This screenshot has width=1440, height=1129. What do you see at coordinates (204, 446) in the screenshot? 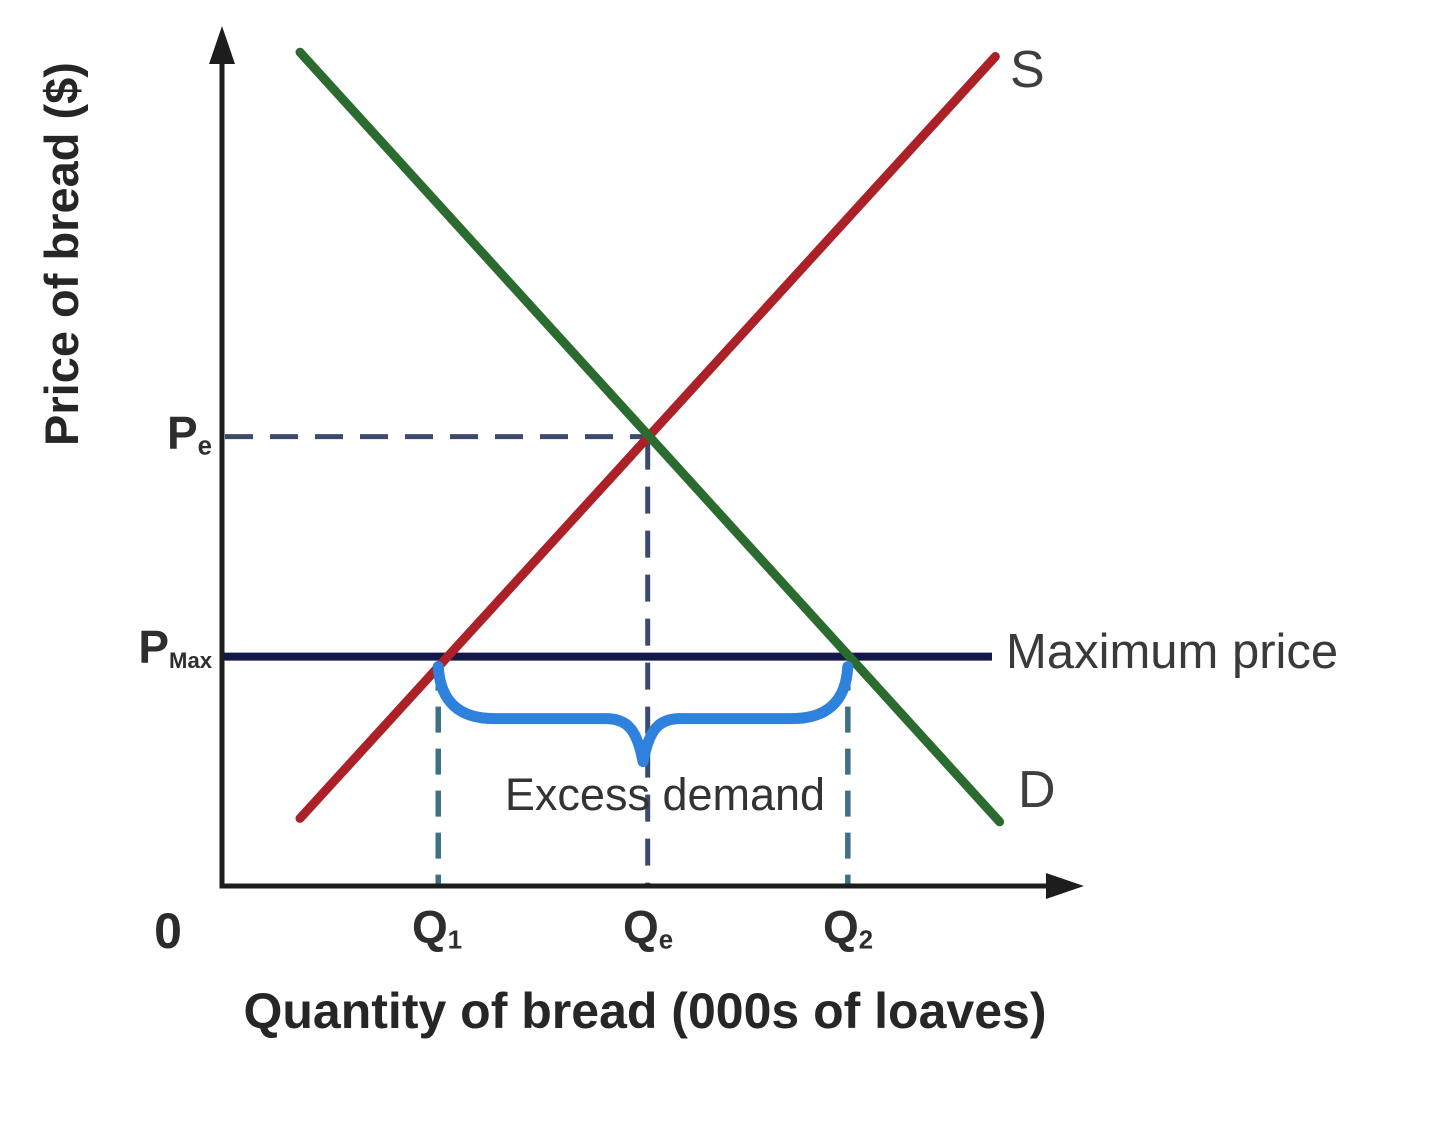
I see `pe-subscript: e` at bounding box center [204, 446].